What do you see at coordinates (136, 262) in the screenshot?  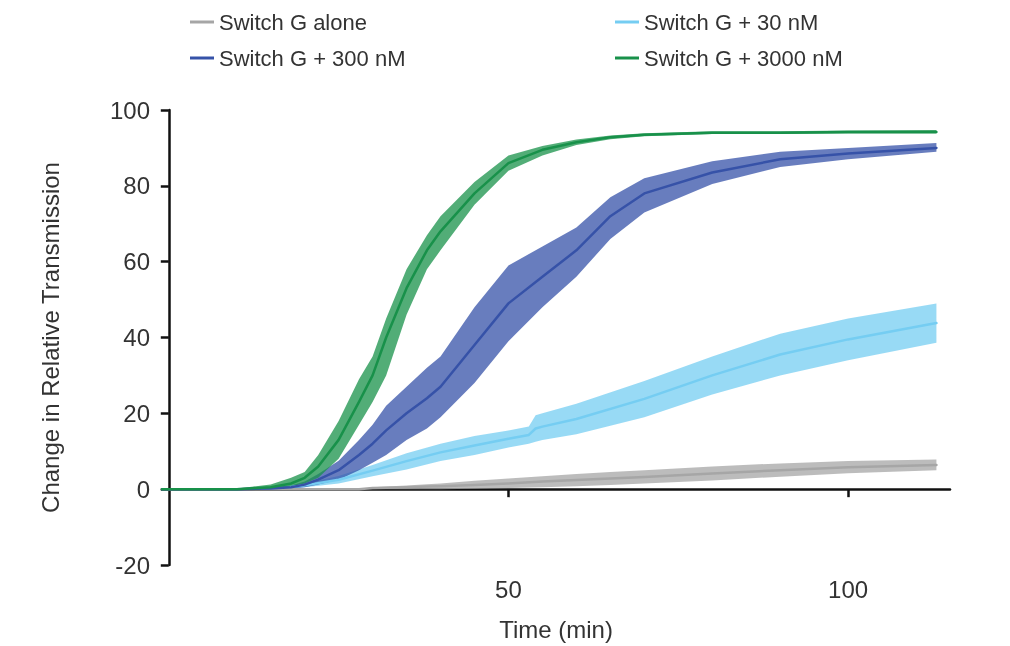 I see `y-tick-label: 60` at bounding box center [136, 262].